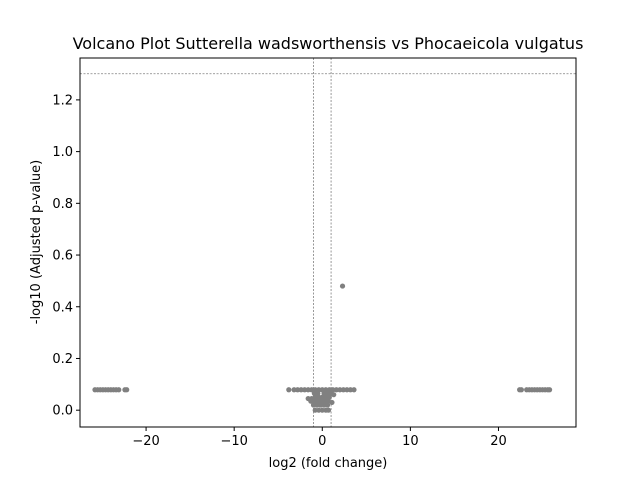 The height and width of the screenshot is (480, 640). I want to click on y-tick-label: 0.2, so click(62, 359).